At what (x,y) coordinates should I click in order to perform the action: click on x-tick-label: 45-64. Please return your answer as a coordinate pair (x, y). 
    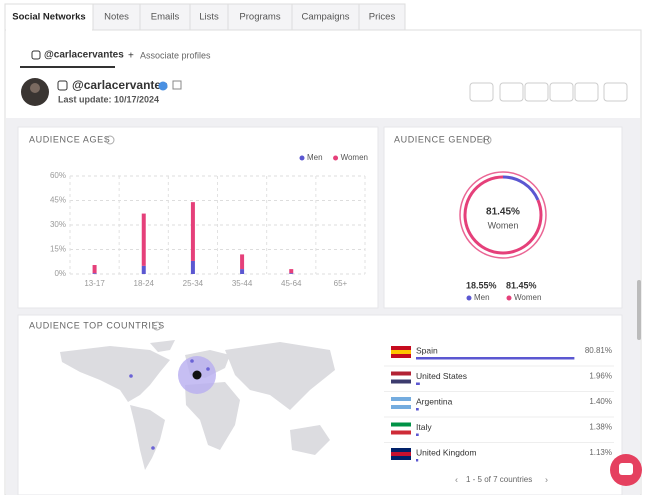
    Looking at the image, I should click on (291, 283).